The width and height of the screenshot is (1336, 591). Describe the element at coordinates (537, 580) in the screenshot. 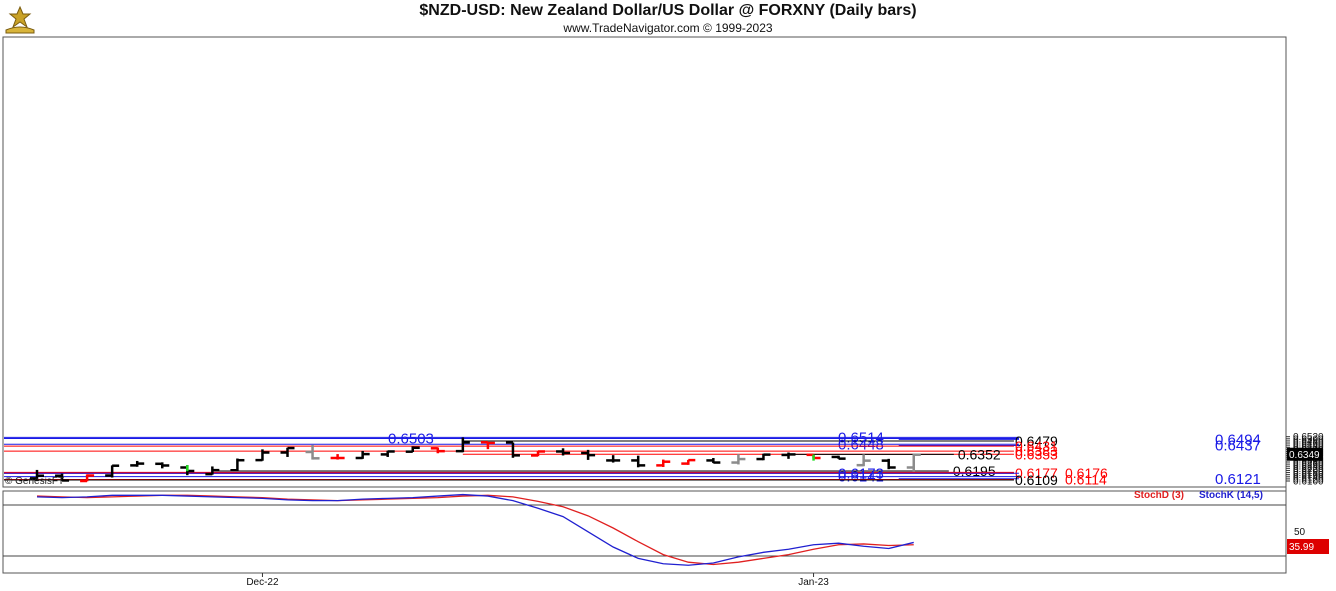

I see `time-axis: Dec-22 Jan-23` at that location.